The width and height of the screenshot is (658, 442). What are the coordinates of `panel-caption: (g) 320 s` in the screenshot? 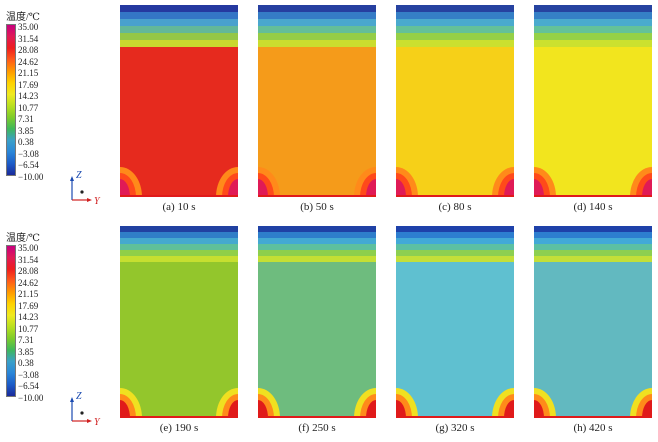 It's located at (455, 428).